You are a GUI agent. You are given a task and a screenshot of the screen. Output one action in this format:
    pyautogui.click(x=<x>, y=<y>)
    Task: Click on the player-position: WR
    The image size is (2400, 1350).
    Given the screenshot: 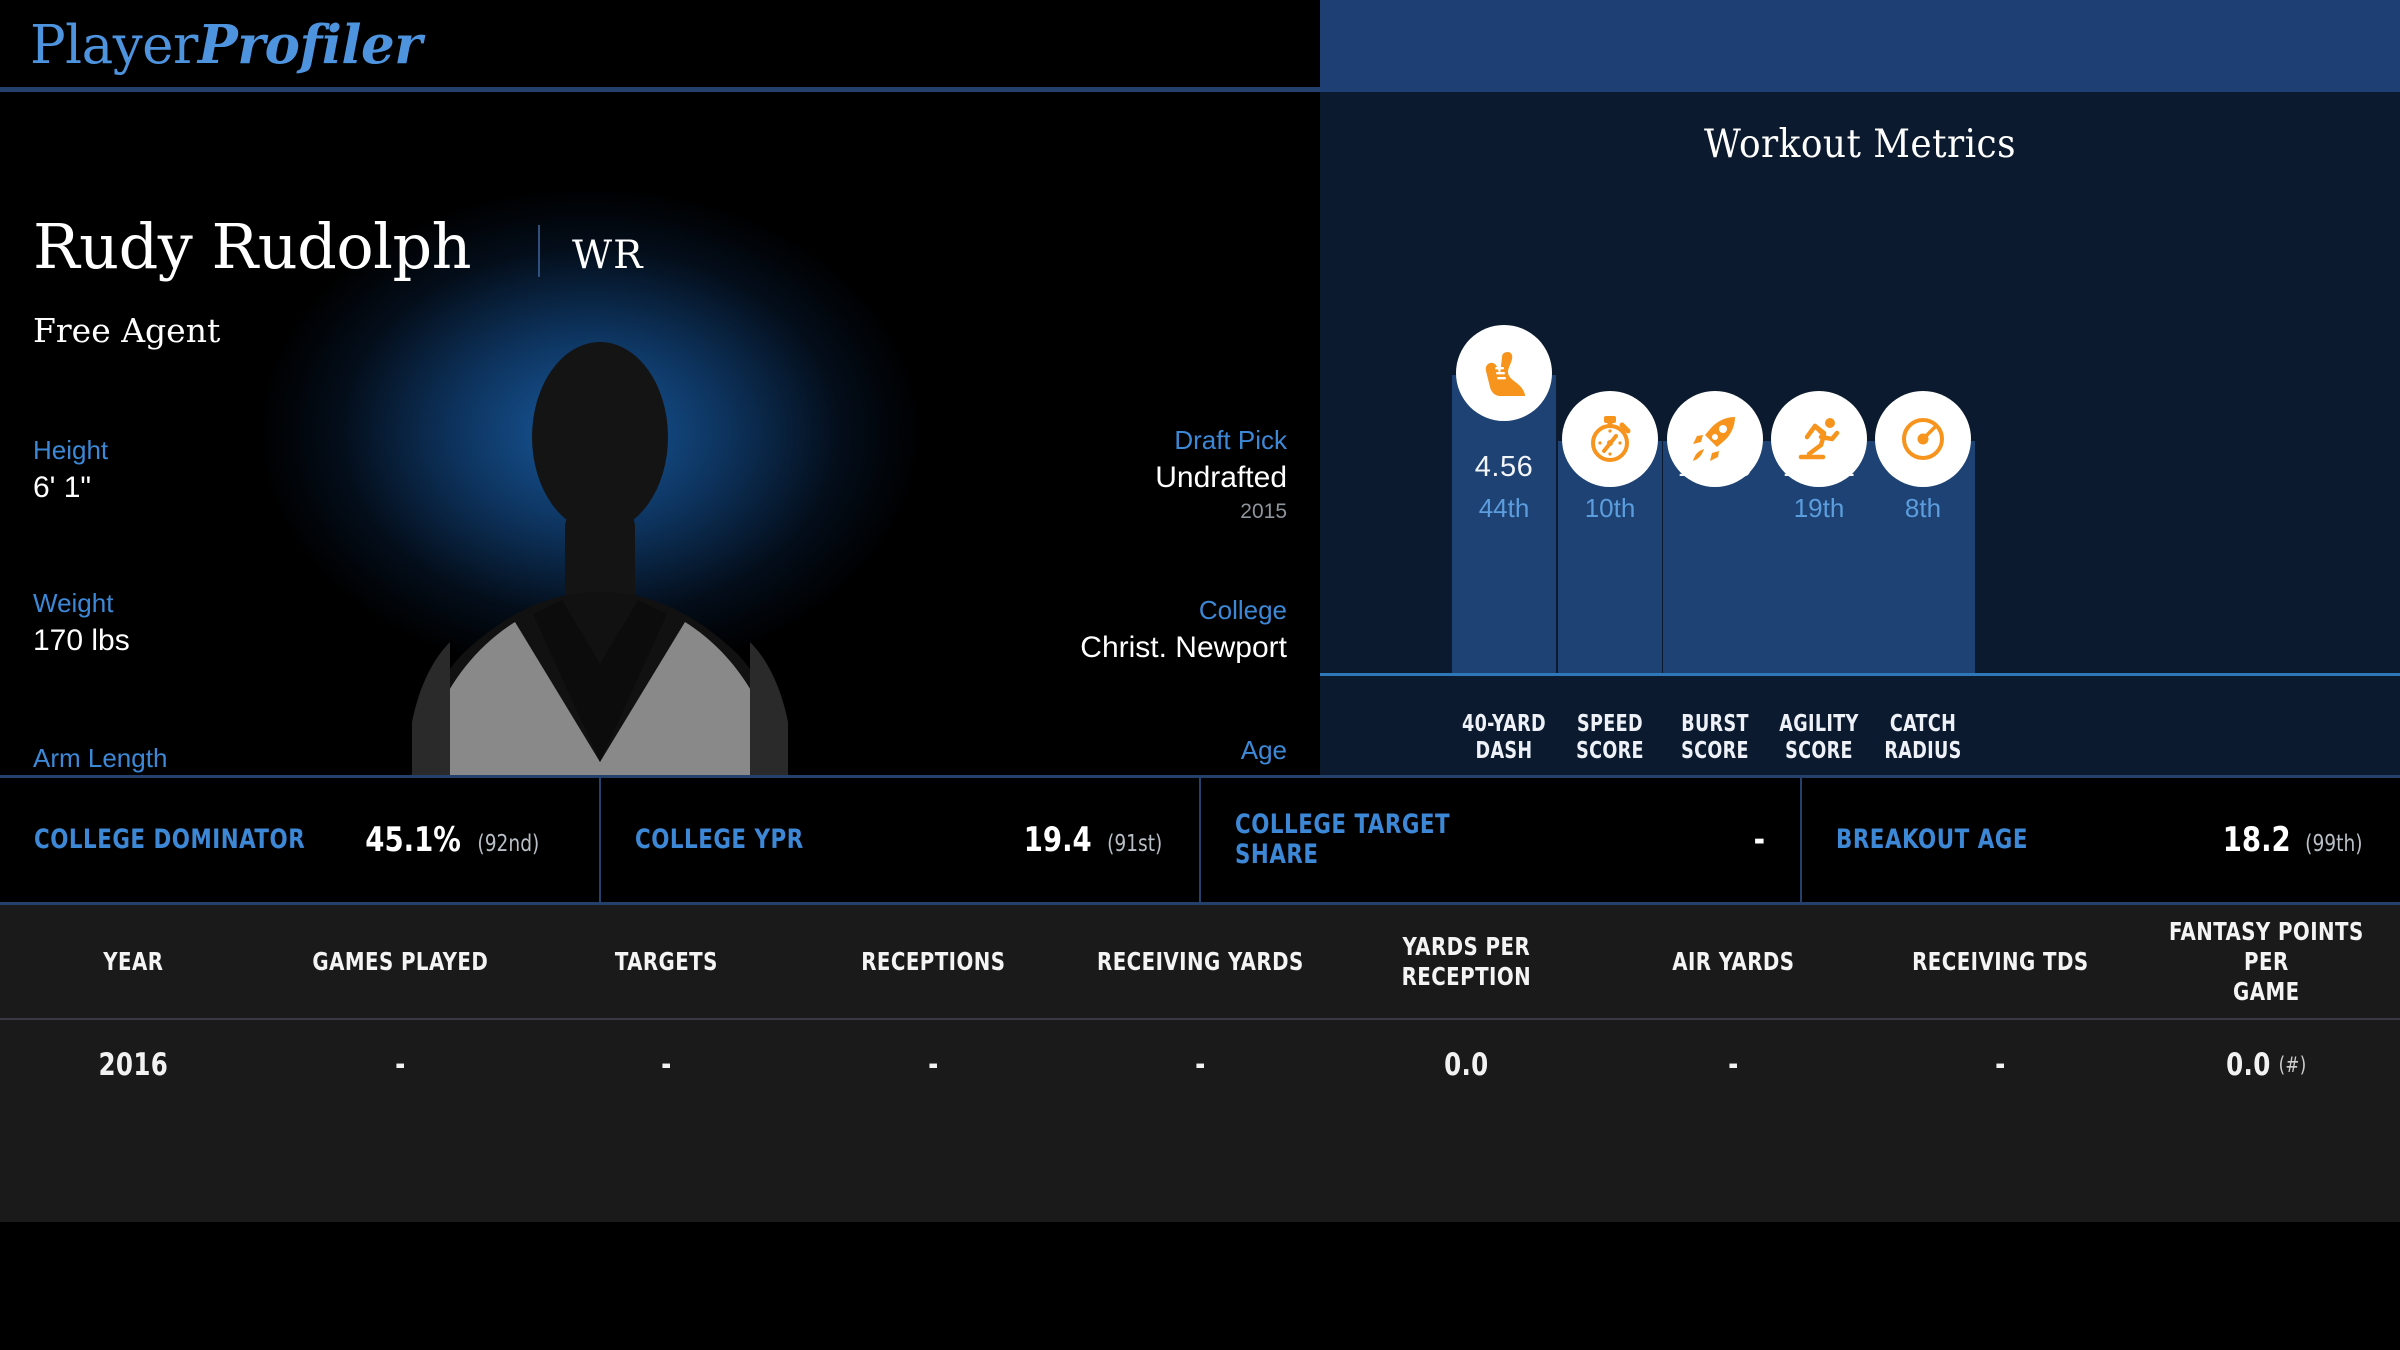 What is the action you would take?
    pyautogui.click(x=608, y=255)
    